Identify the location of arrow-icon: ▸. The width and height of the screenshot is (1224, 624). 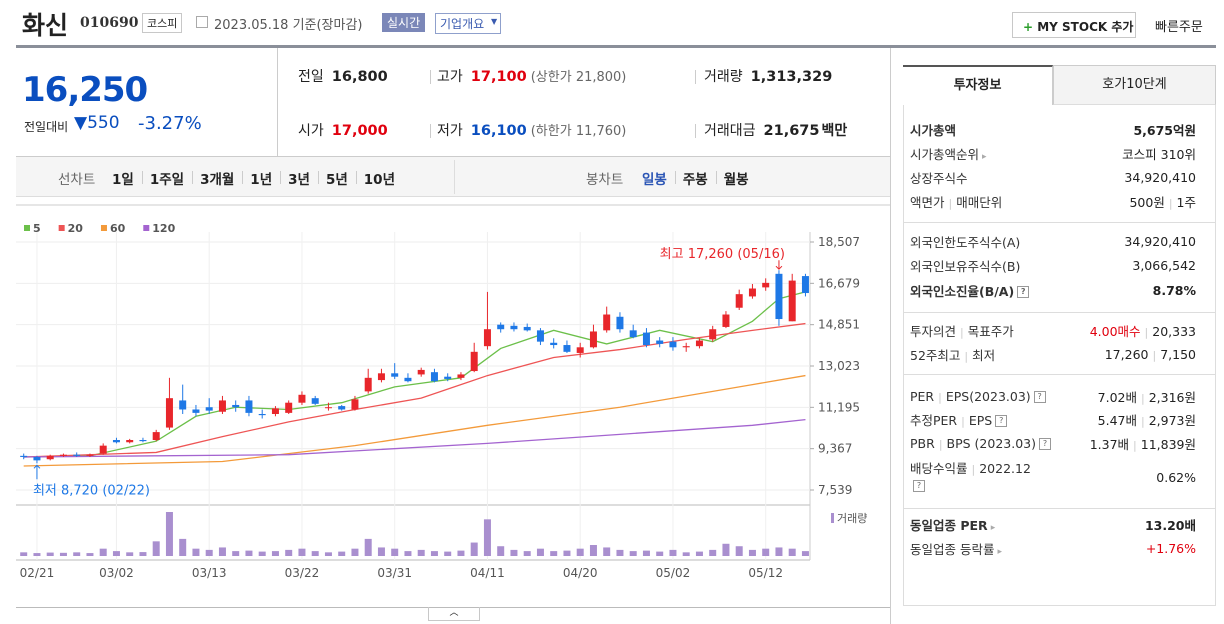
(984, 156).